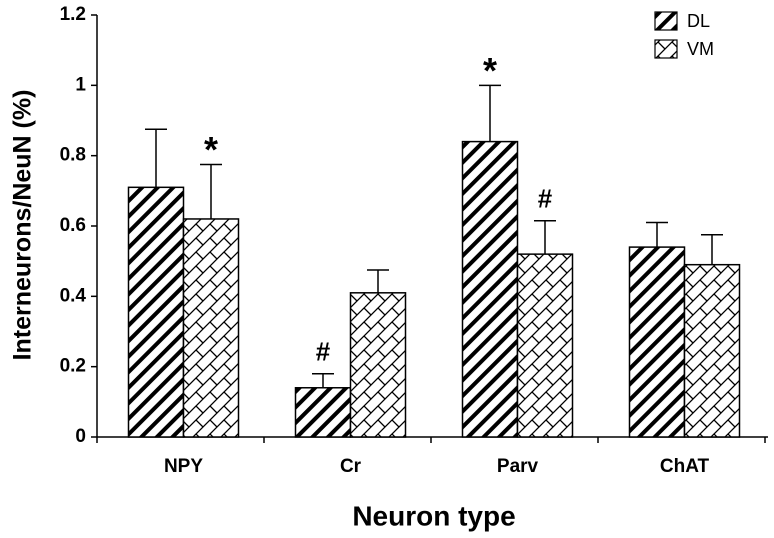 This screenshot has width=774, height=538. I want to click on x-axis-title: Neuron type, so click(433, 515).